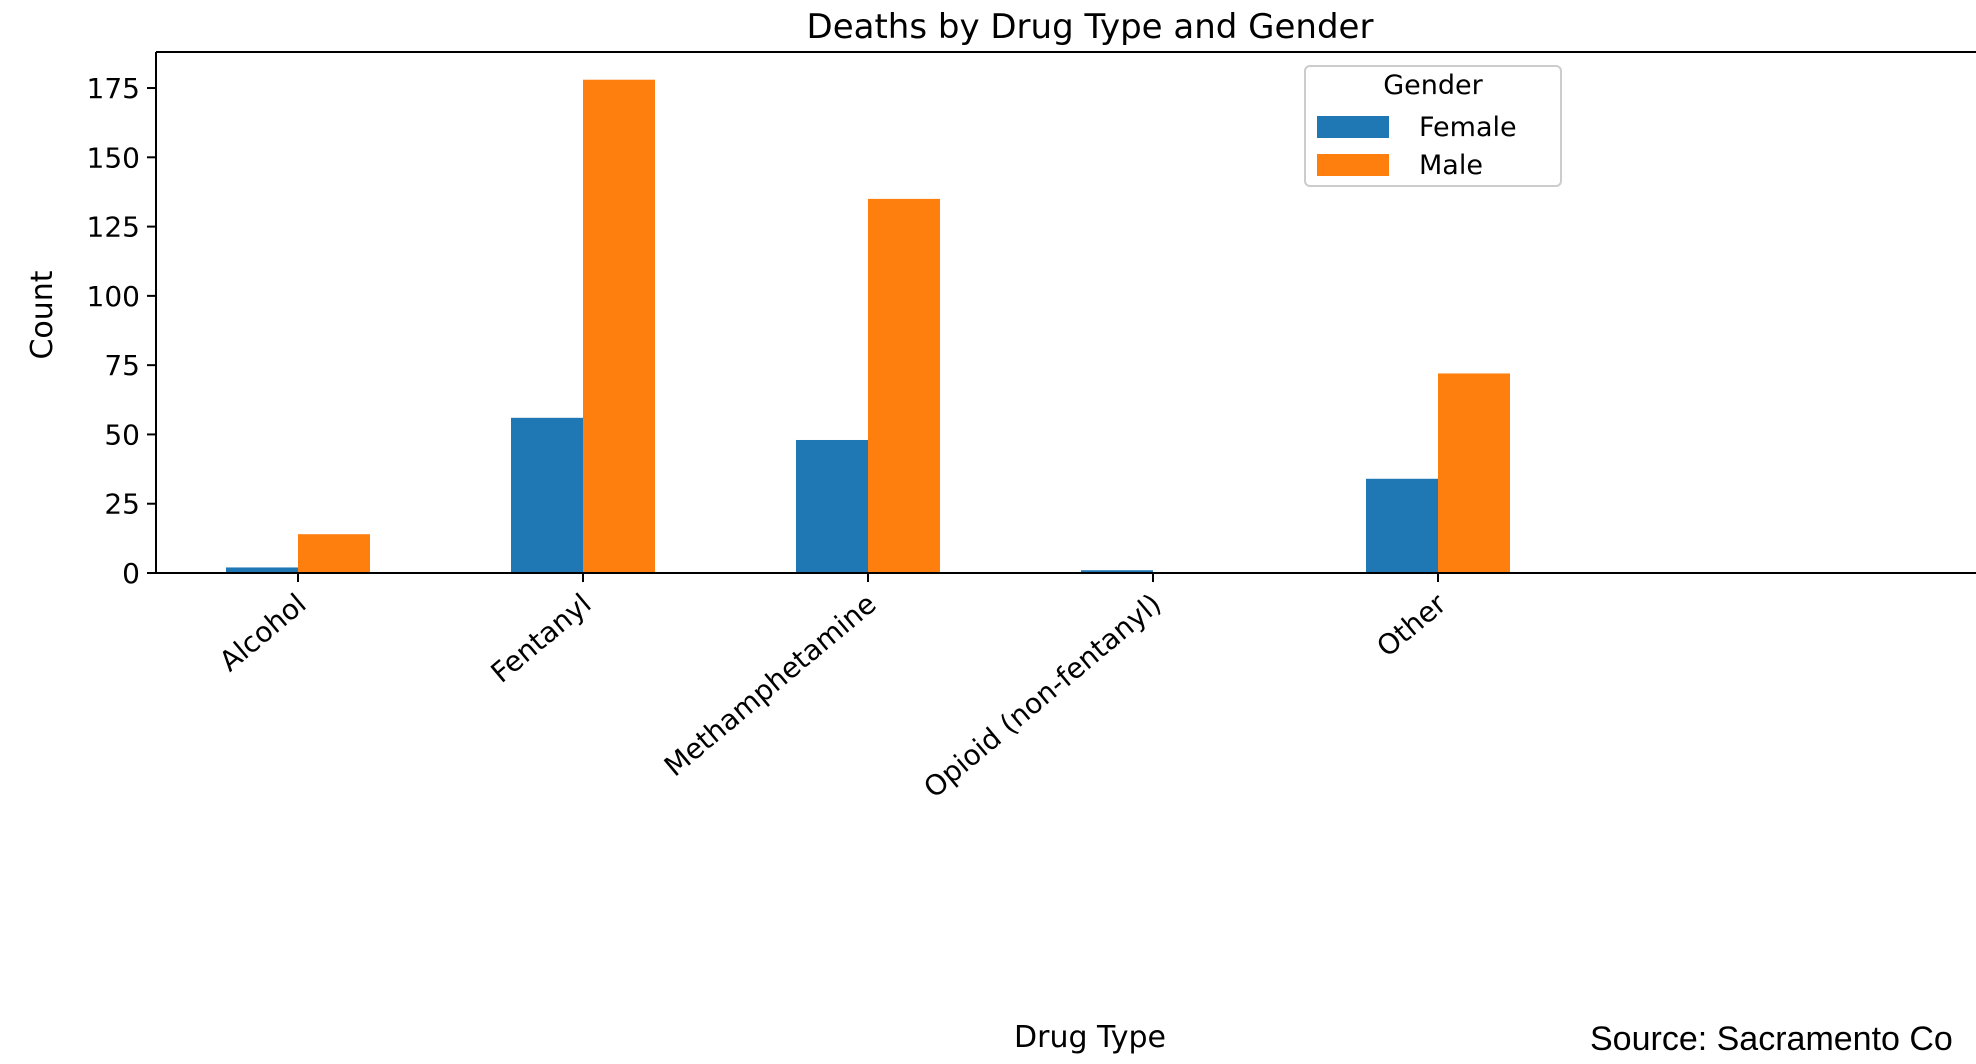 The image size is (1976, 1064). Describe the element at coordinates (1474, 473) in the screenshot. I see `bar-male-other` at that location.